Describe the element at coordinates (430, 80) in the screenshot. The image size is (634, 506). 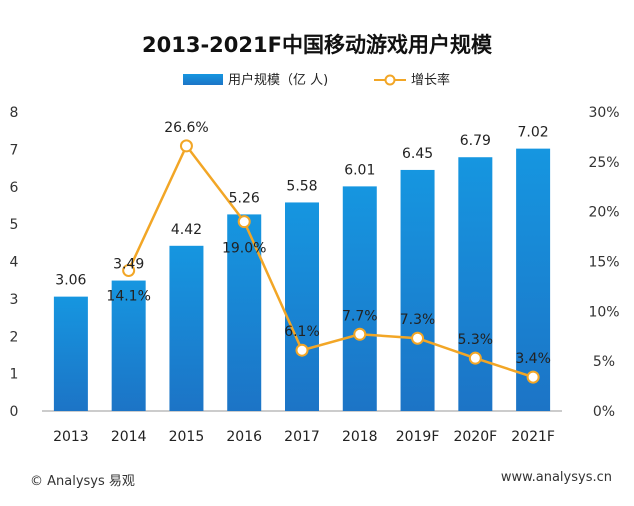
I see `legend-line-label: 增长率` at that location.